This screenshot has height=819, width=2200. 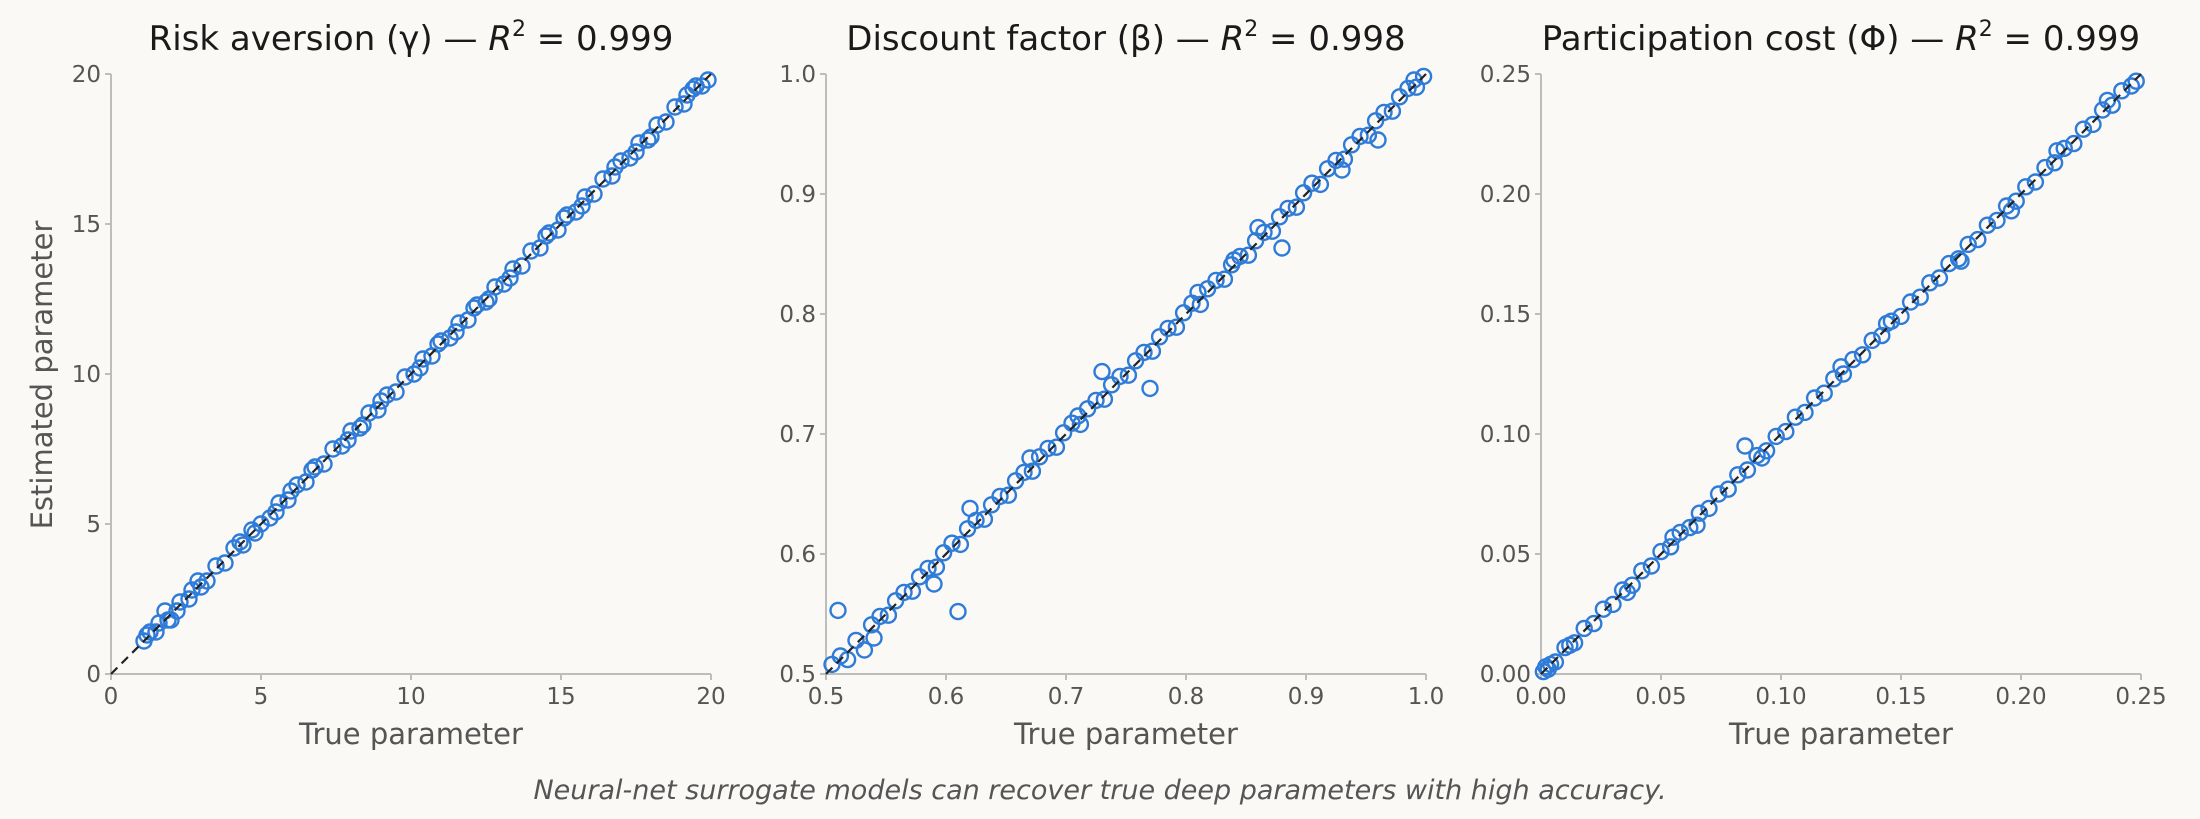 What do you see at coordinates (261, 697) in the screenshot?
I see `x-tick-label: 5` at bounding box center [261, 697].